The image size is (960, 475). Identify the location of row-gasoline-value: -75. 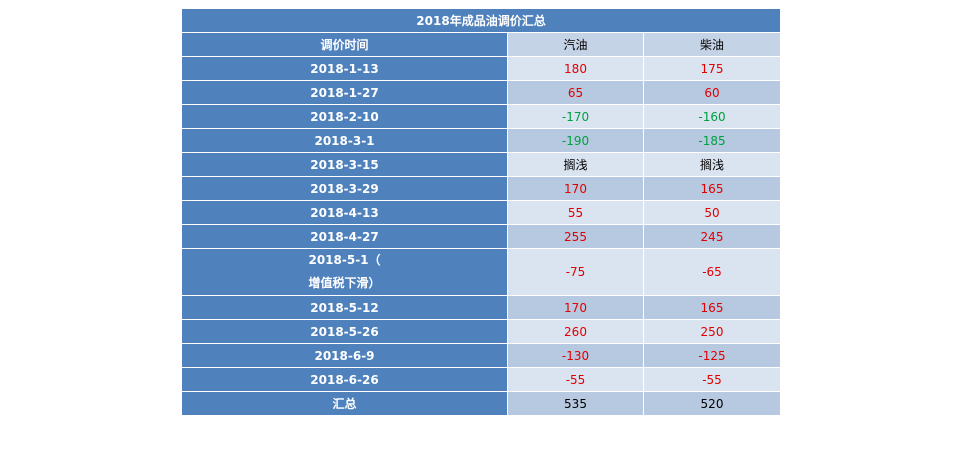
(575, 272).